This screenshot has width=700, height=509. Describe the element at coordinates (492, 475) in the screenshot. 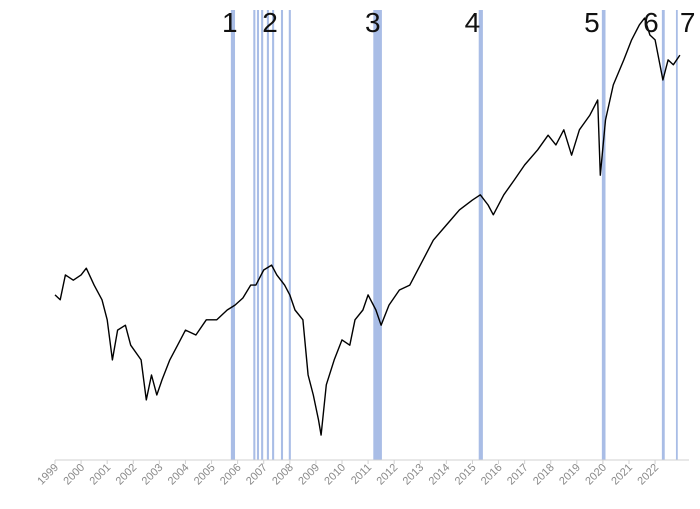

I see `x-tick-label: 2016` at that location.